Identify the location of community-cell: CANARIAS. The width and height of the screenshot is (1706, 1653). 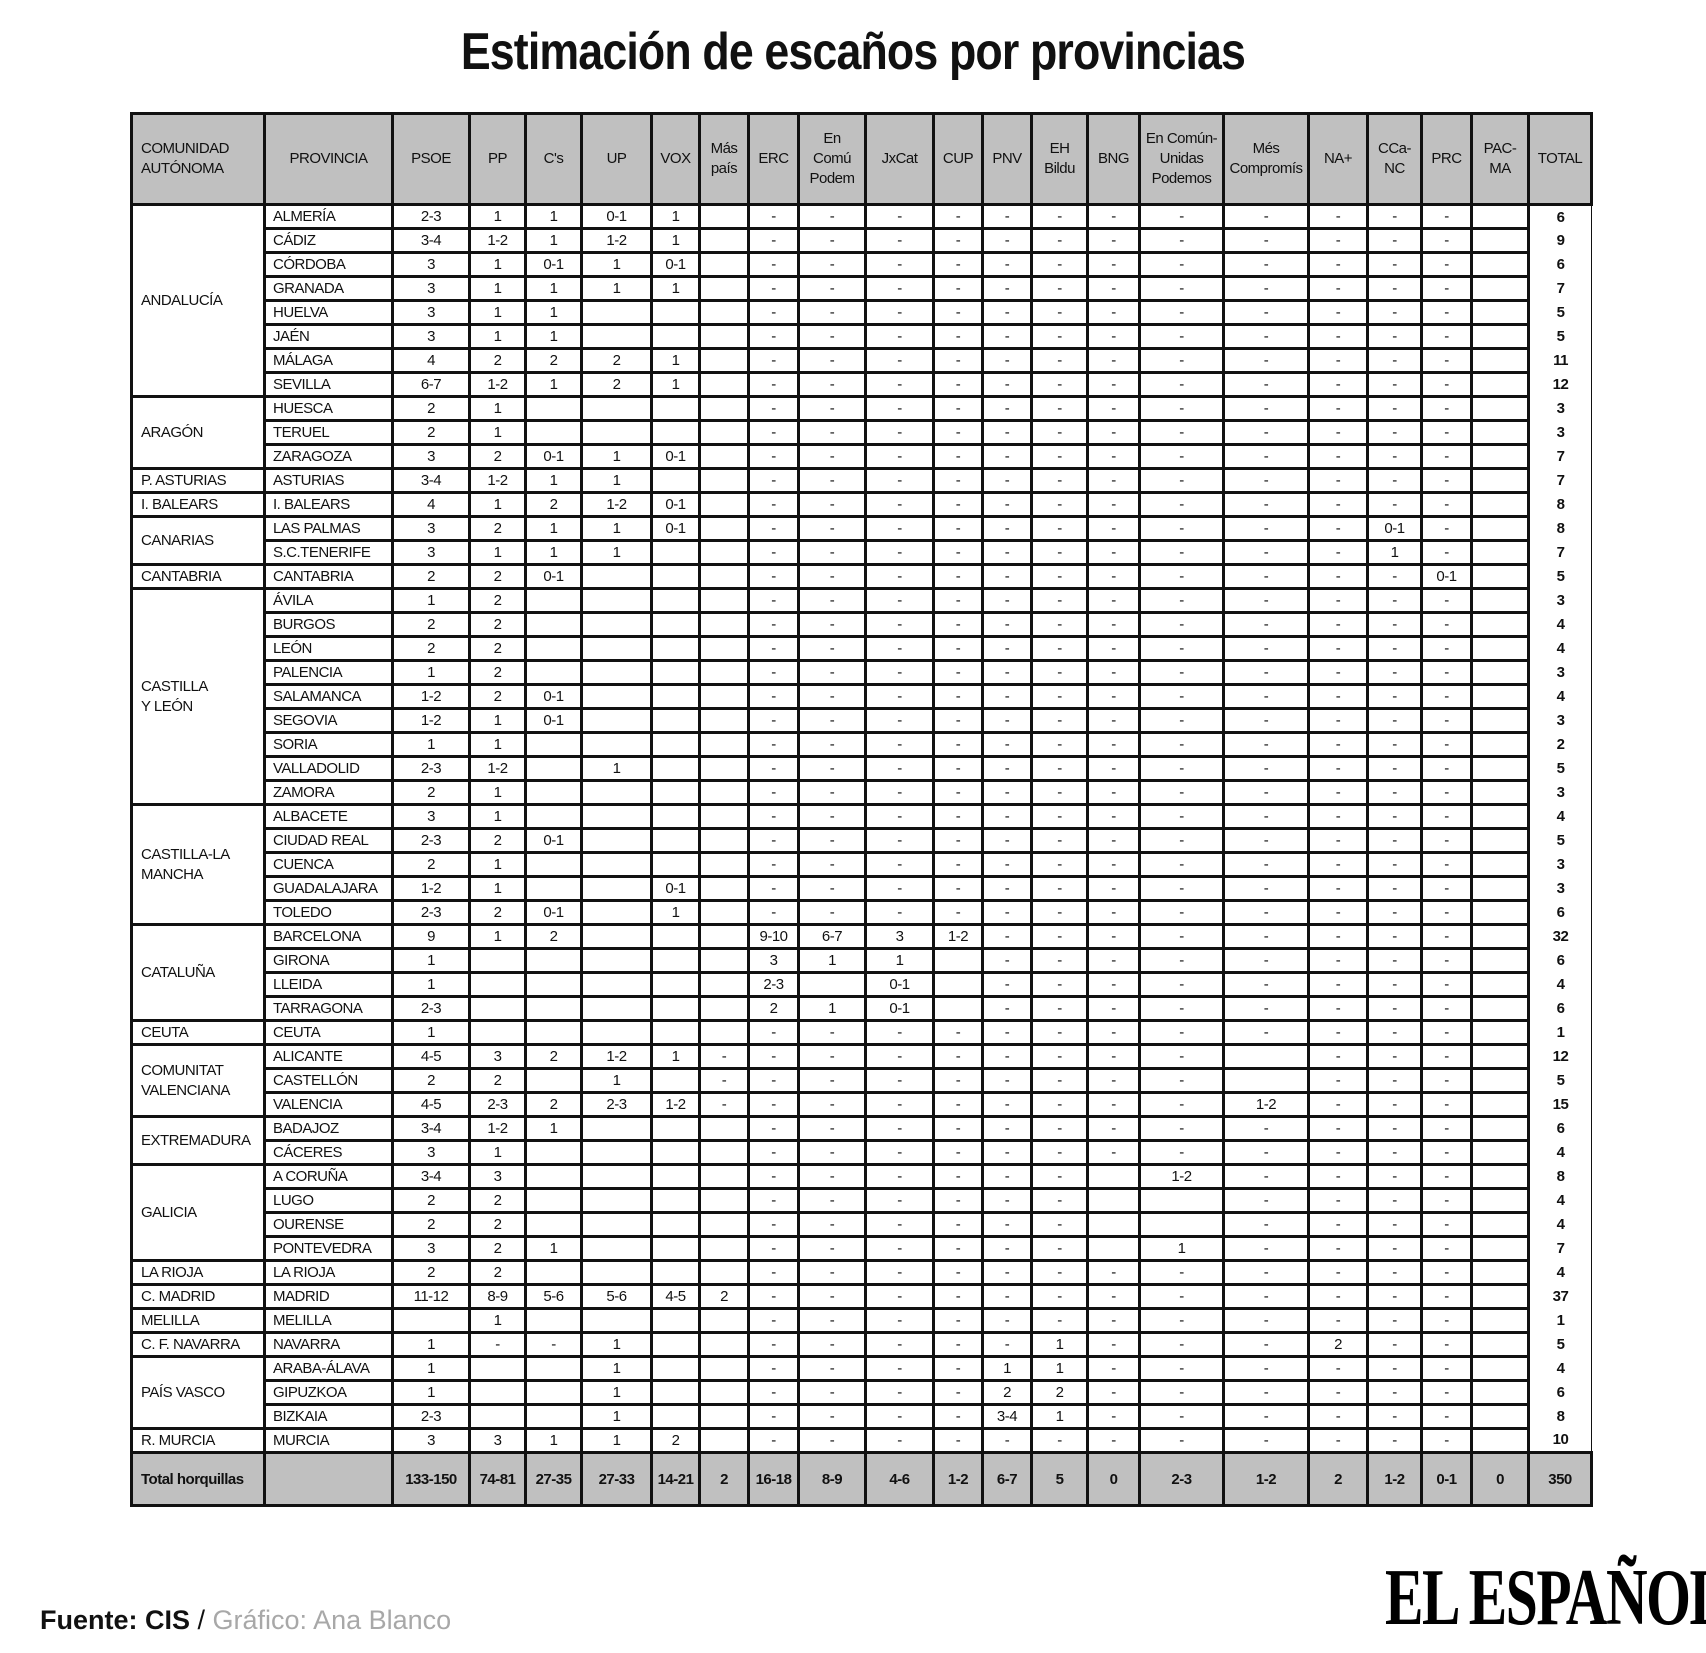
(198, 540).